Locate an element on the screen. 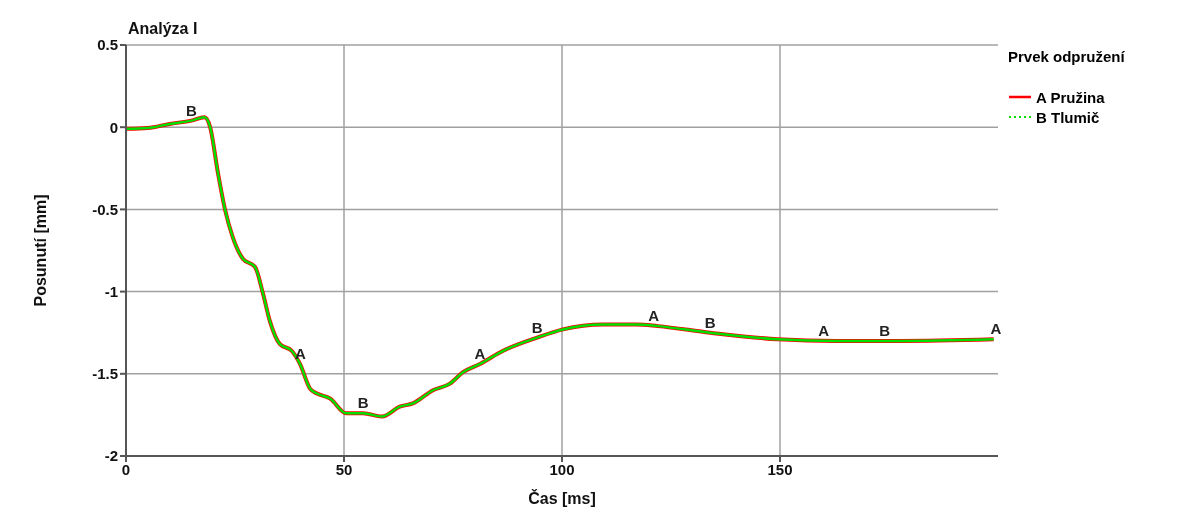 The height and width of the screenshot is (526, 1182). y-tick-label: -2 is located at coordinates (111, 456).